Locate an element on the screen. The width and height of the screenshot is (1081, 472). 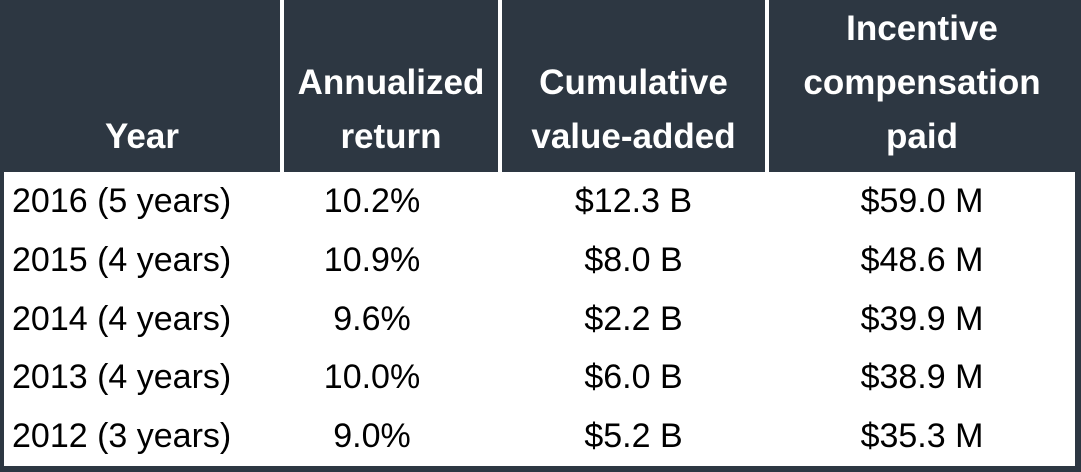
header-text: compensation is located at coordinates (922, 82).